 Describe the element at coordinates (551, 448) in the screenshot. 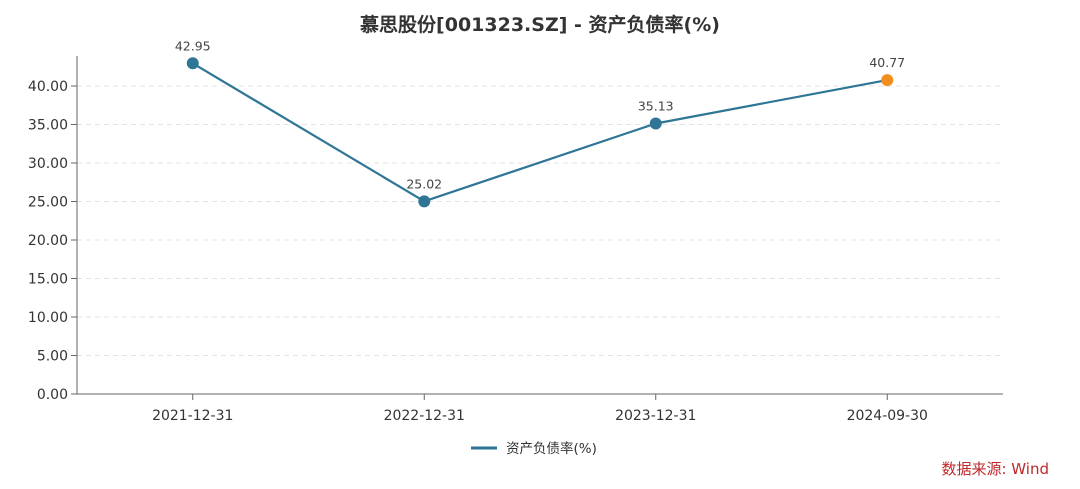

I see `legend-label: 资产负债率(%)` at that location.